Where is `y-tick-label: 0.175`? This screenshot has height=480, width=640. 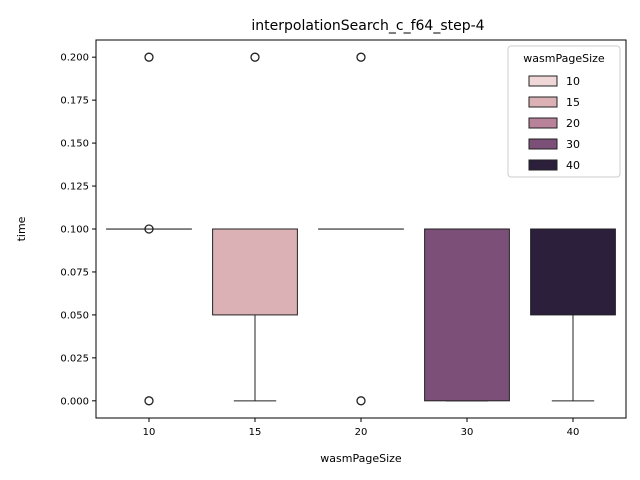
y-tick-label: 0.175 is located at coordinates (74, 101).